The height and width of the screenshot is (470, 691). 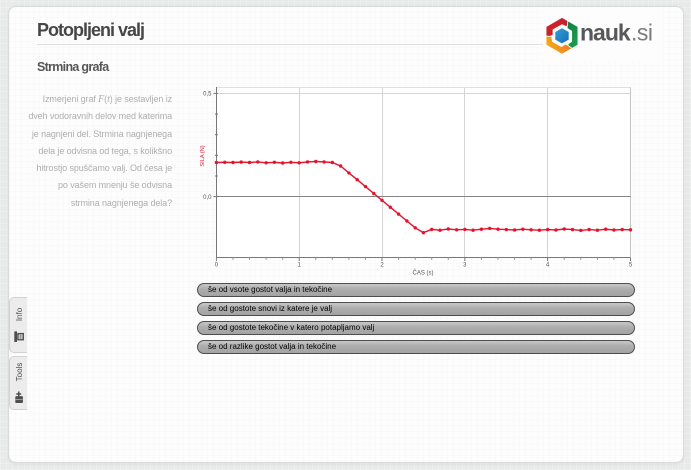 What do you see at coordinates (631, 266) in the screenshot?
I see `svg-text: 5` at bounding box center [631, 266].